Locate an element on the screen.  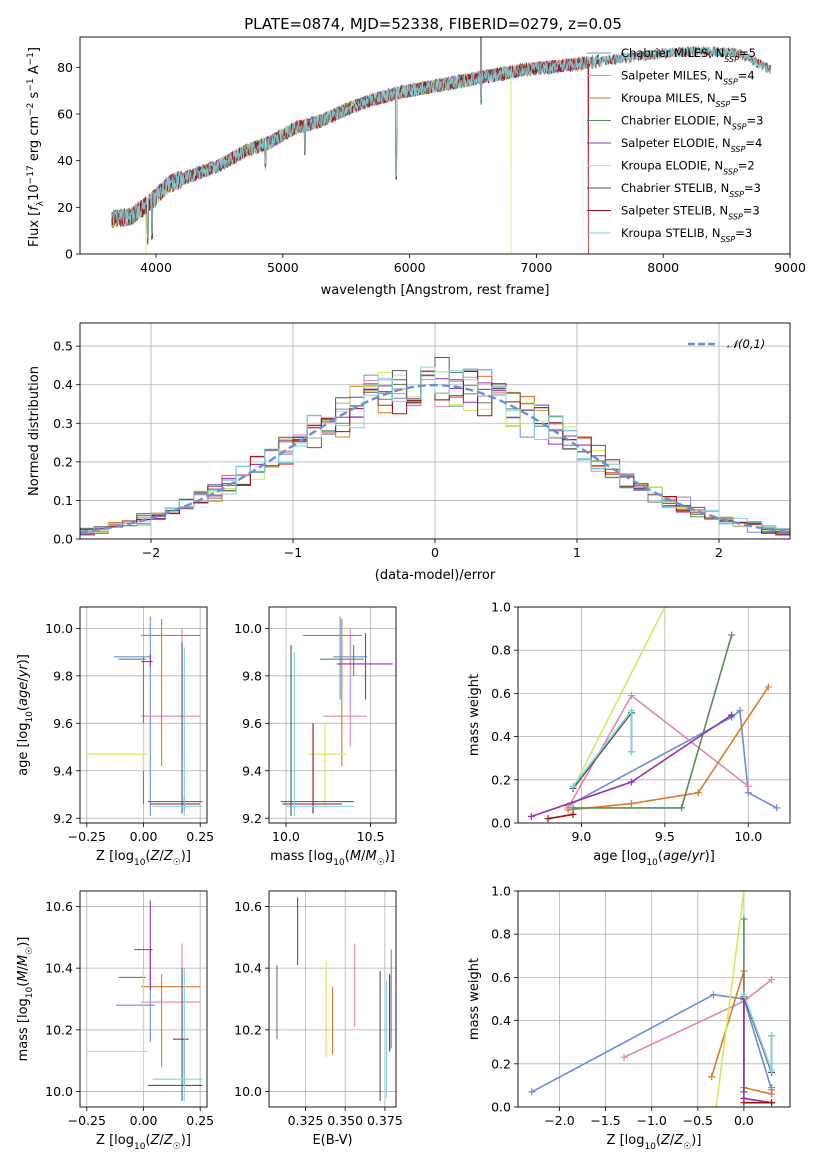
spectrum-line-salpeter-miles is located at coordinates (350, 148).